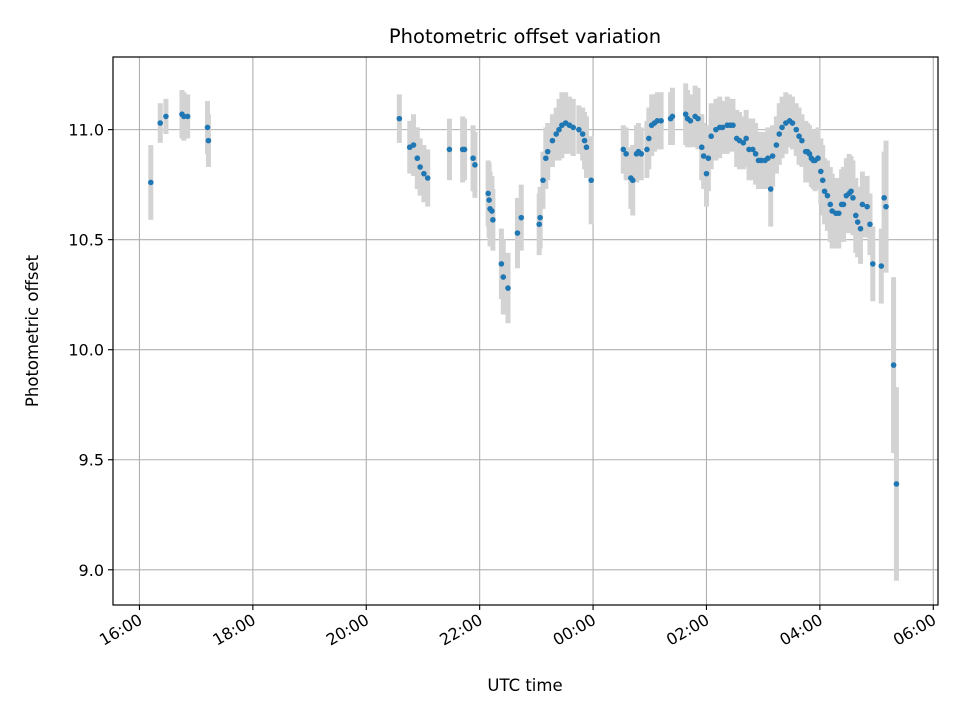 This screenshot has height=720, width=960. What do you see at coordinates (525, 36) in the screenshot?
I see `chart-title: Photometric offset variation` at bounding box center [525, 36].